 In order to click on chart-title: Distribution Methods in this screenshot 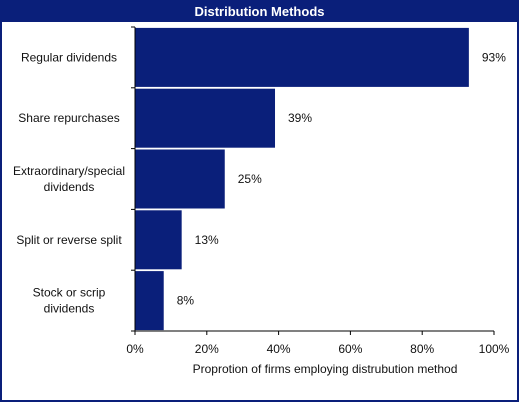, I will do `click(259, 12)`.